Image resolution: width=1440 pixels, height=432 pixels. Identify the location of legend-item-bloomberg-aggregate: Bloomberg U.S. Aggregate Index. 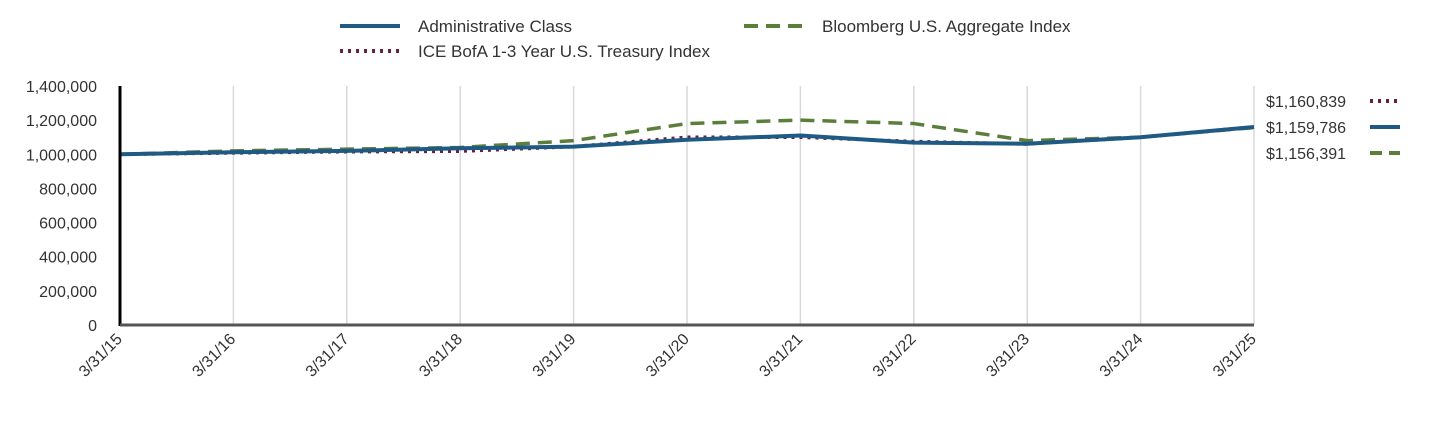
(907, 26).